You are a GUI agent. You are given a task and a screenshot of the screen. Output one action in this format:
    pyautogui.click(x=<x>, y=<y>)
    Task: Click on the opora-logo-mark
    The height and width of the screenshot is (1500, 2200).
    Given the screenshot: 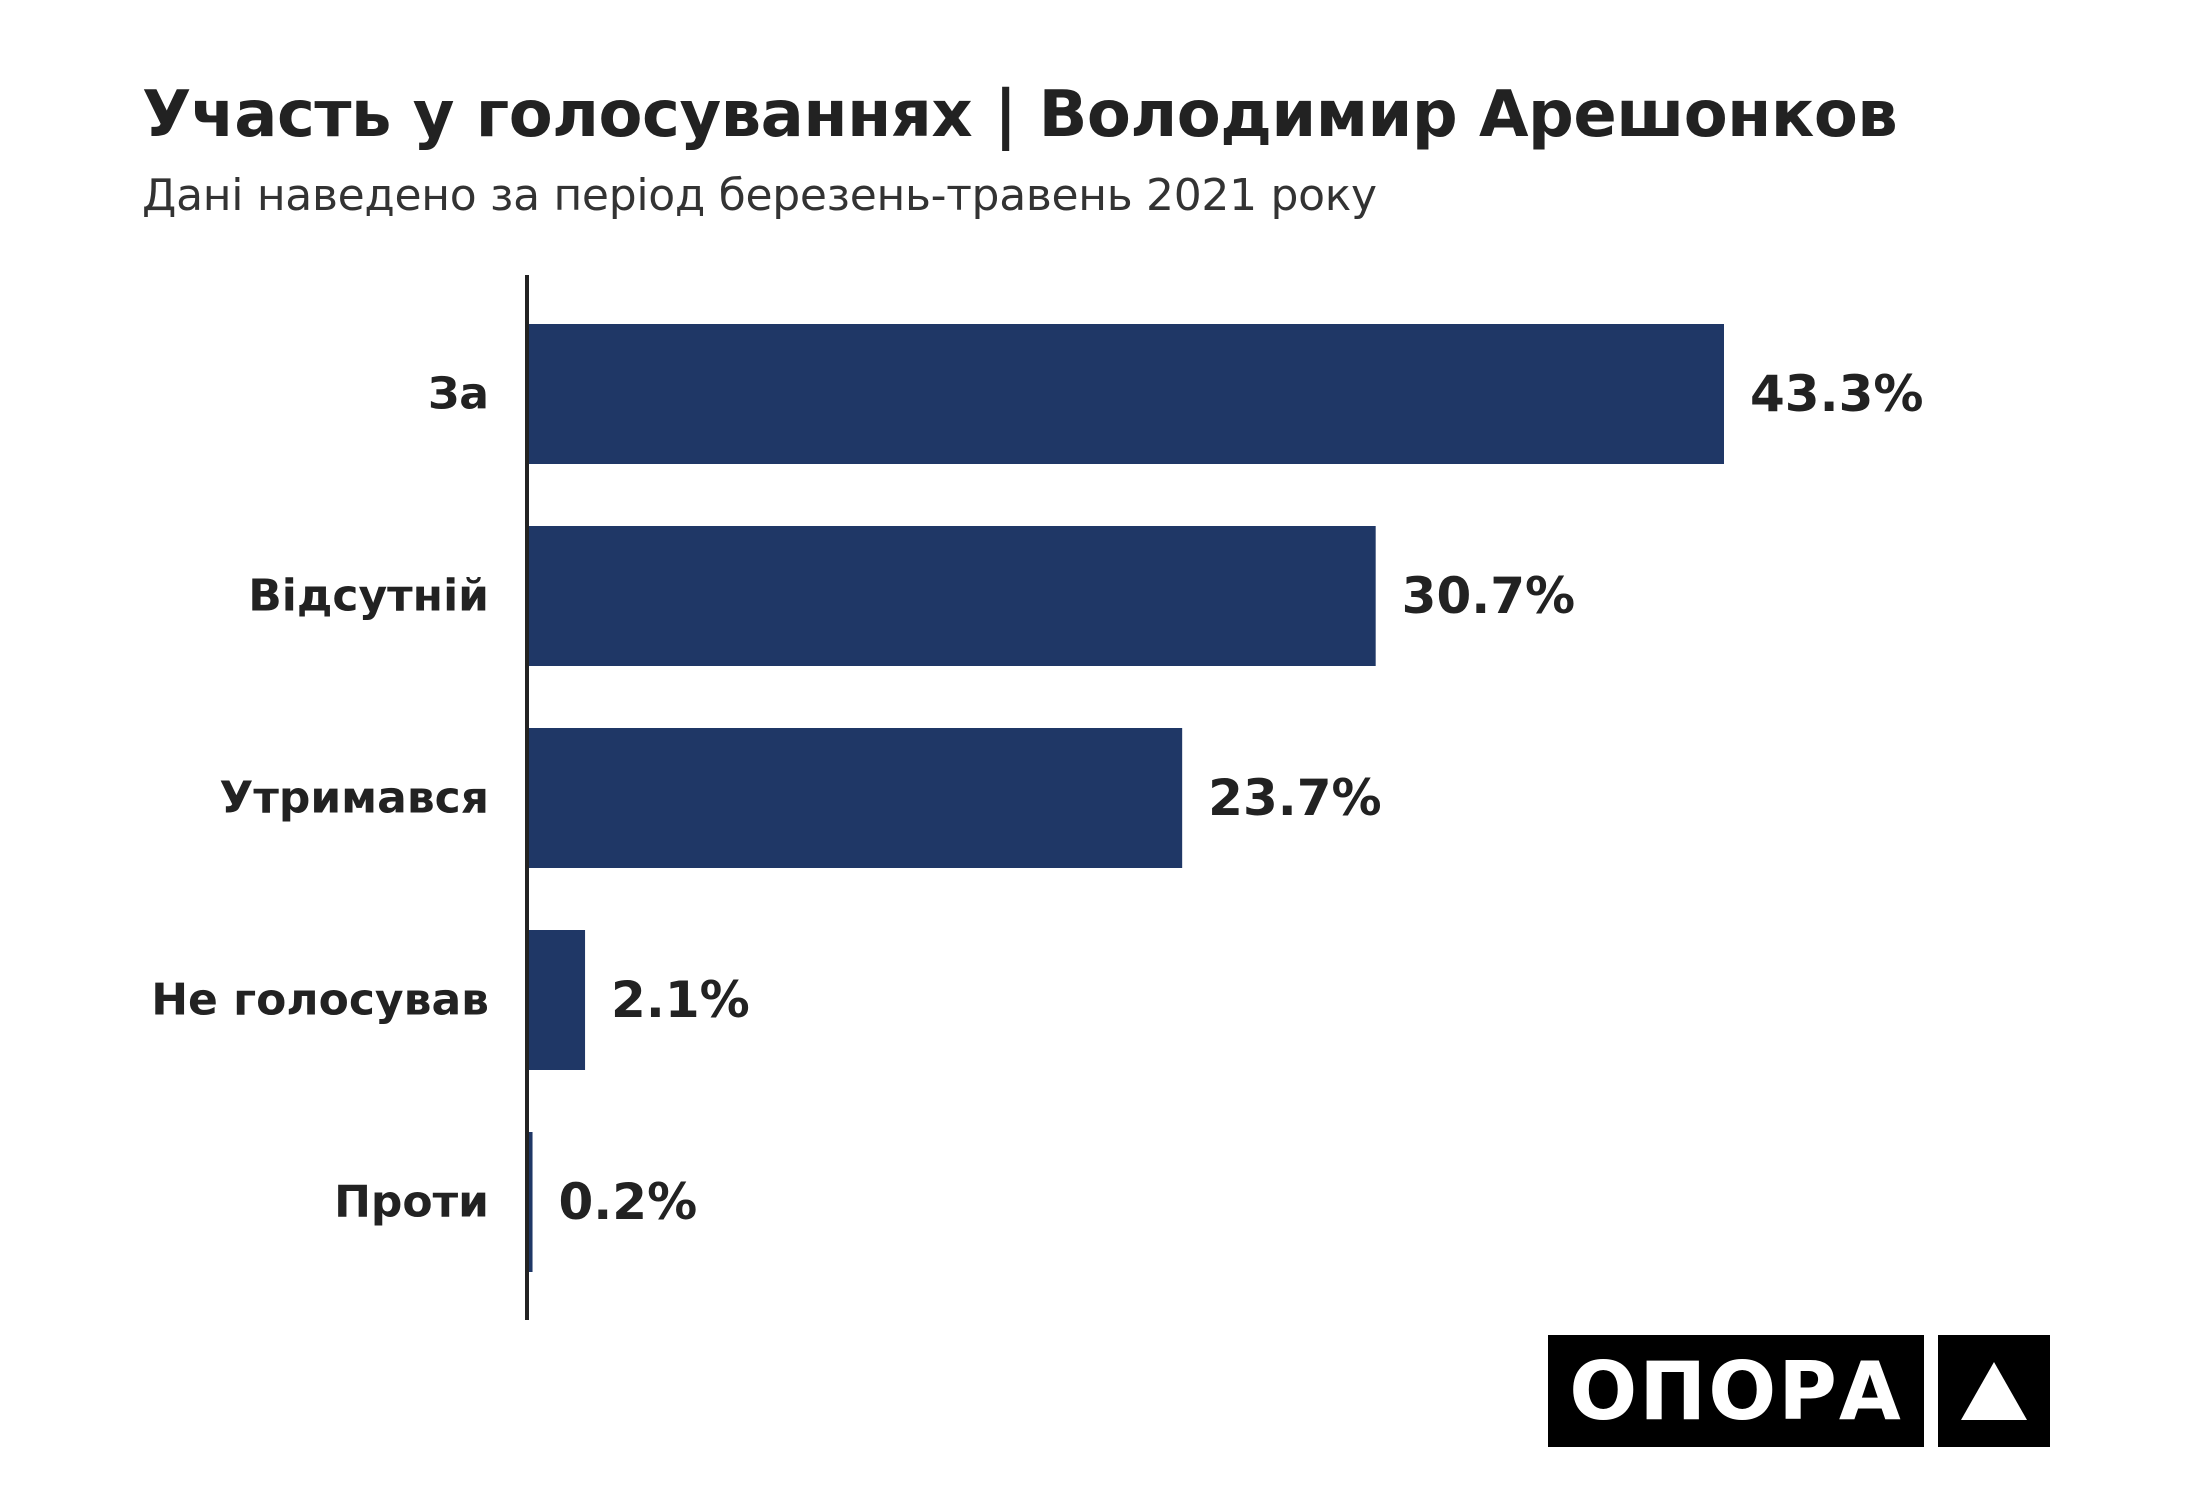 What is the action you would take?
    pyautogui.click(x=1994, y=1391)
    